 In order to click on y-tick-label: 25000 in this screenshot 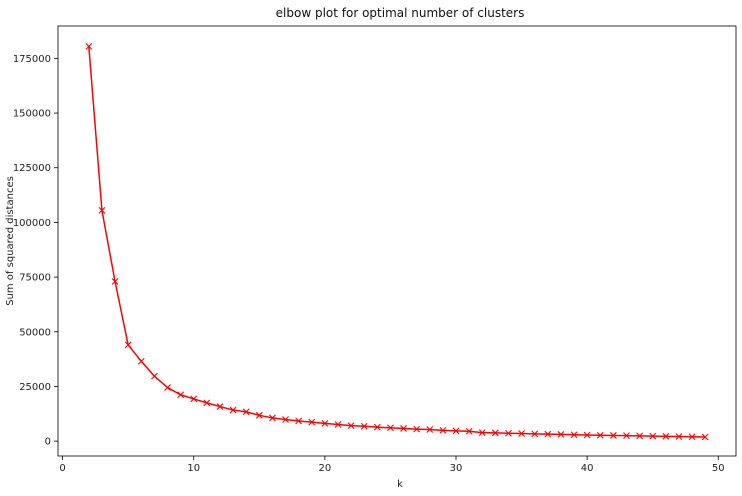, I will do `click(35, 387)`.